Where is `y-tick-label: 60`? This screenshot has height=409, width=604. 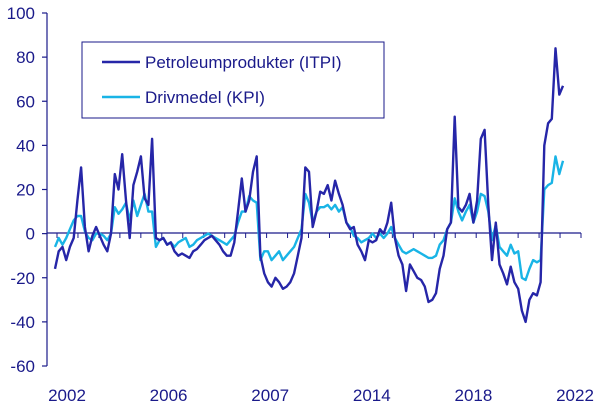 y-tick-label: 60 is located at coordinates (25, 101).